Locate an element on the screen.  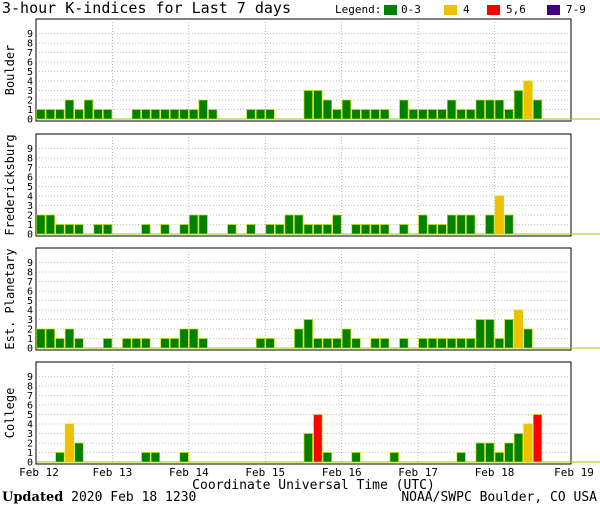
x-tick-label: Feb 19 is located at coordinates (574, 472).